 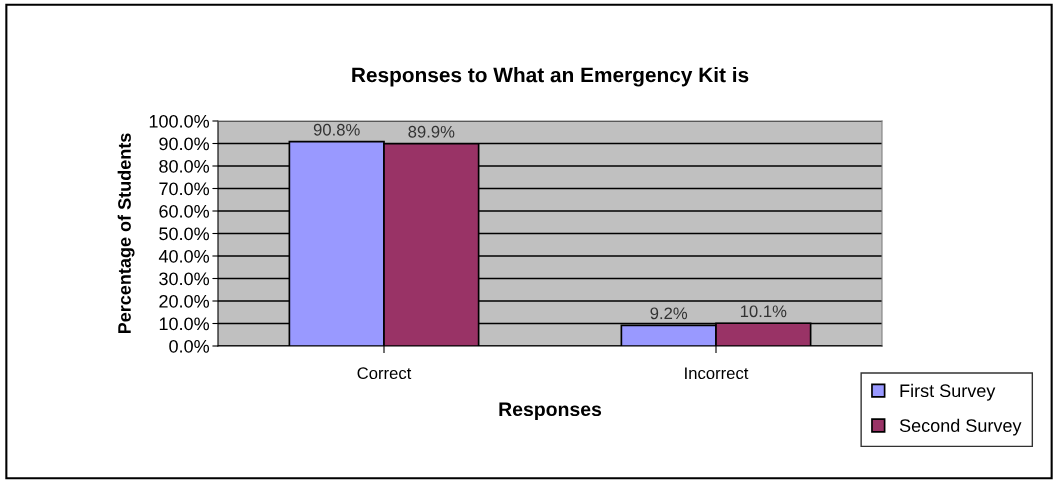 What do you see at coordinates (960, 427) in the screenshot?
I see `legend-label: Second Survey` at bounding box center [960, 427].